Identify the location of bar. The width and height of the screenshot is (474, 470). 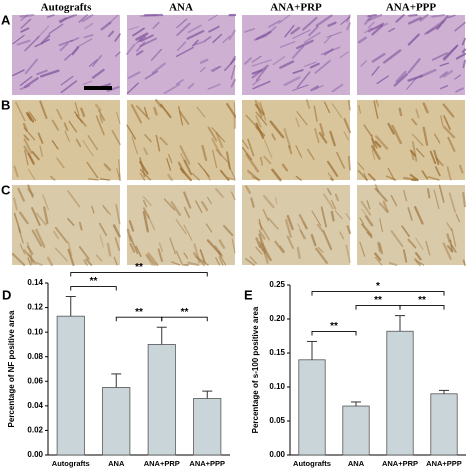
(116, 421).